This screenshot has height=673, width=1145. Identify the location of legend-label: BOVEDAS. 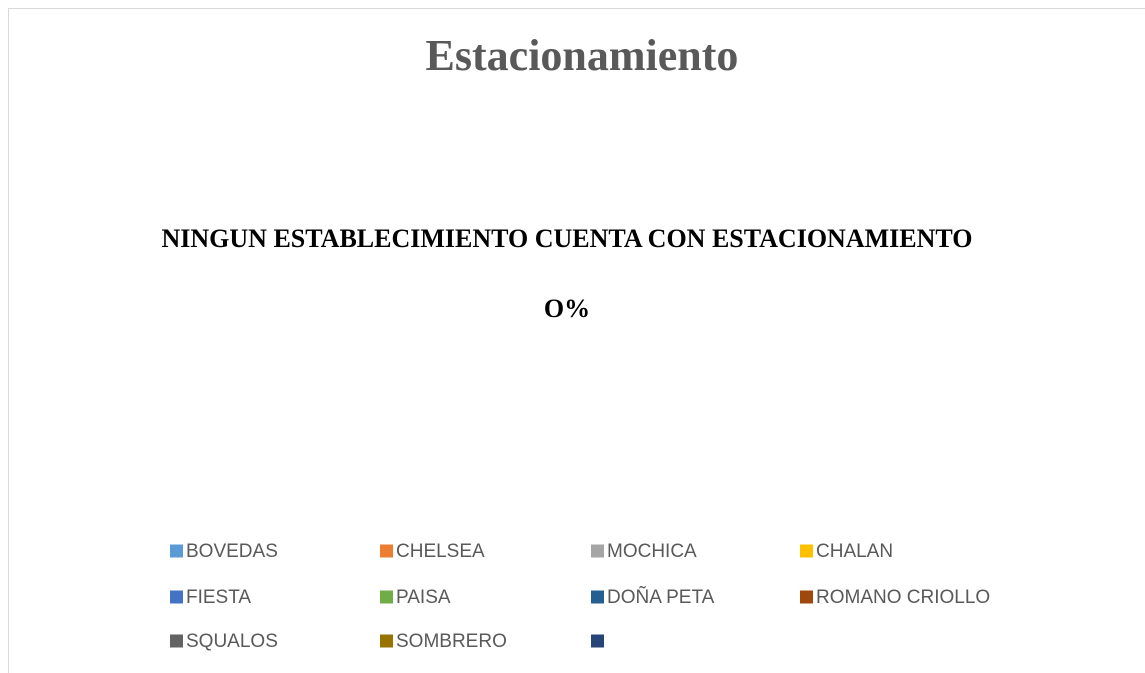
(232, 551).